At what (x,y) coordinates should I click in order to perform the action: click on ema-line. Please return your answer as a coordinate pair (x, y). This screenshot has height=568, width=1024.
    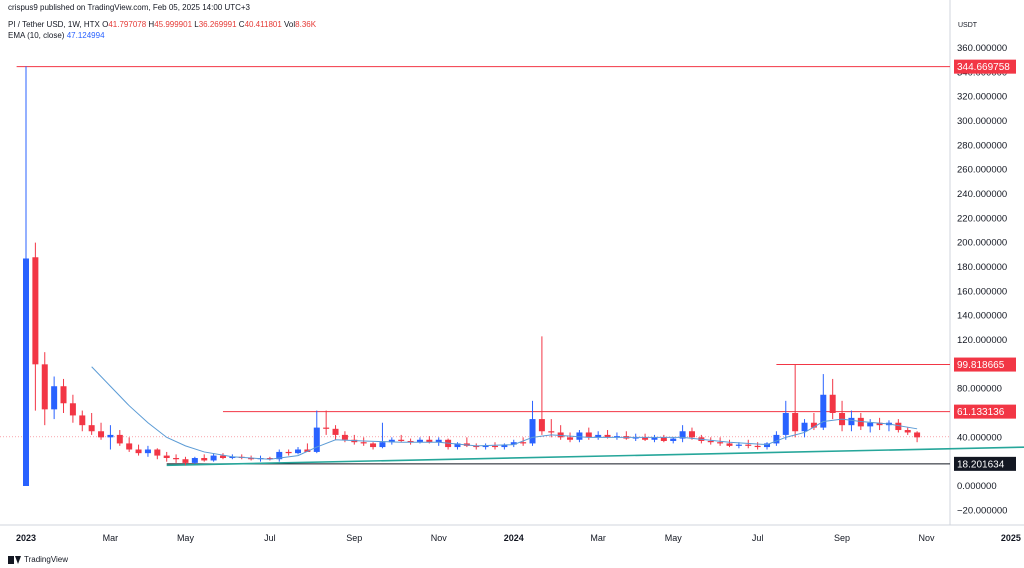
    Looking at the image, I should click on (504, 413).